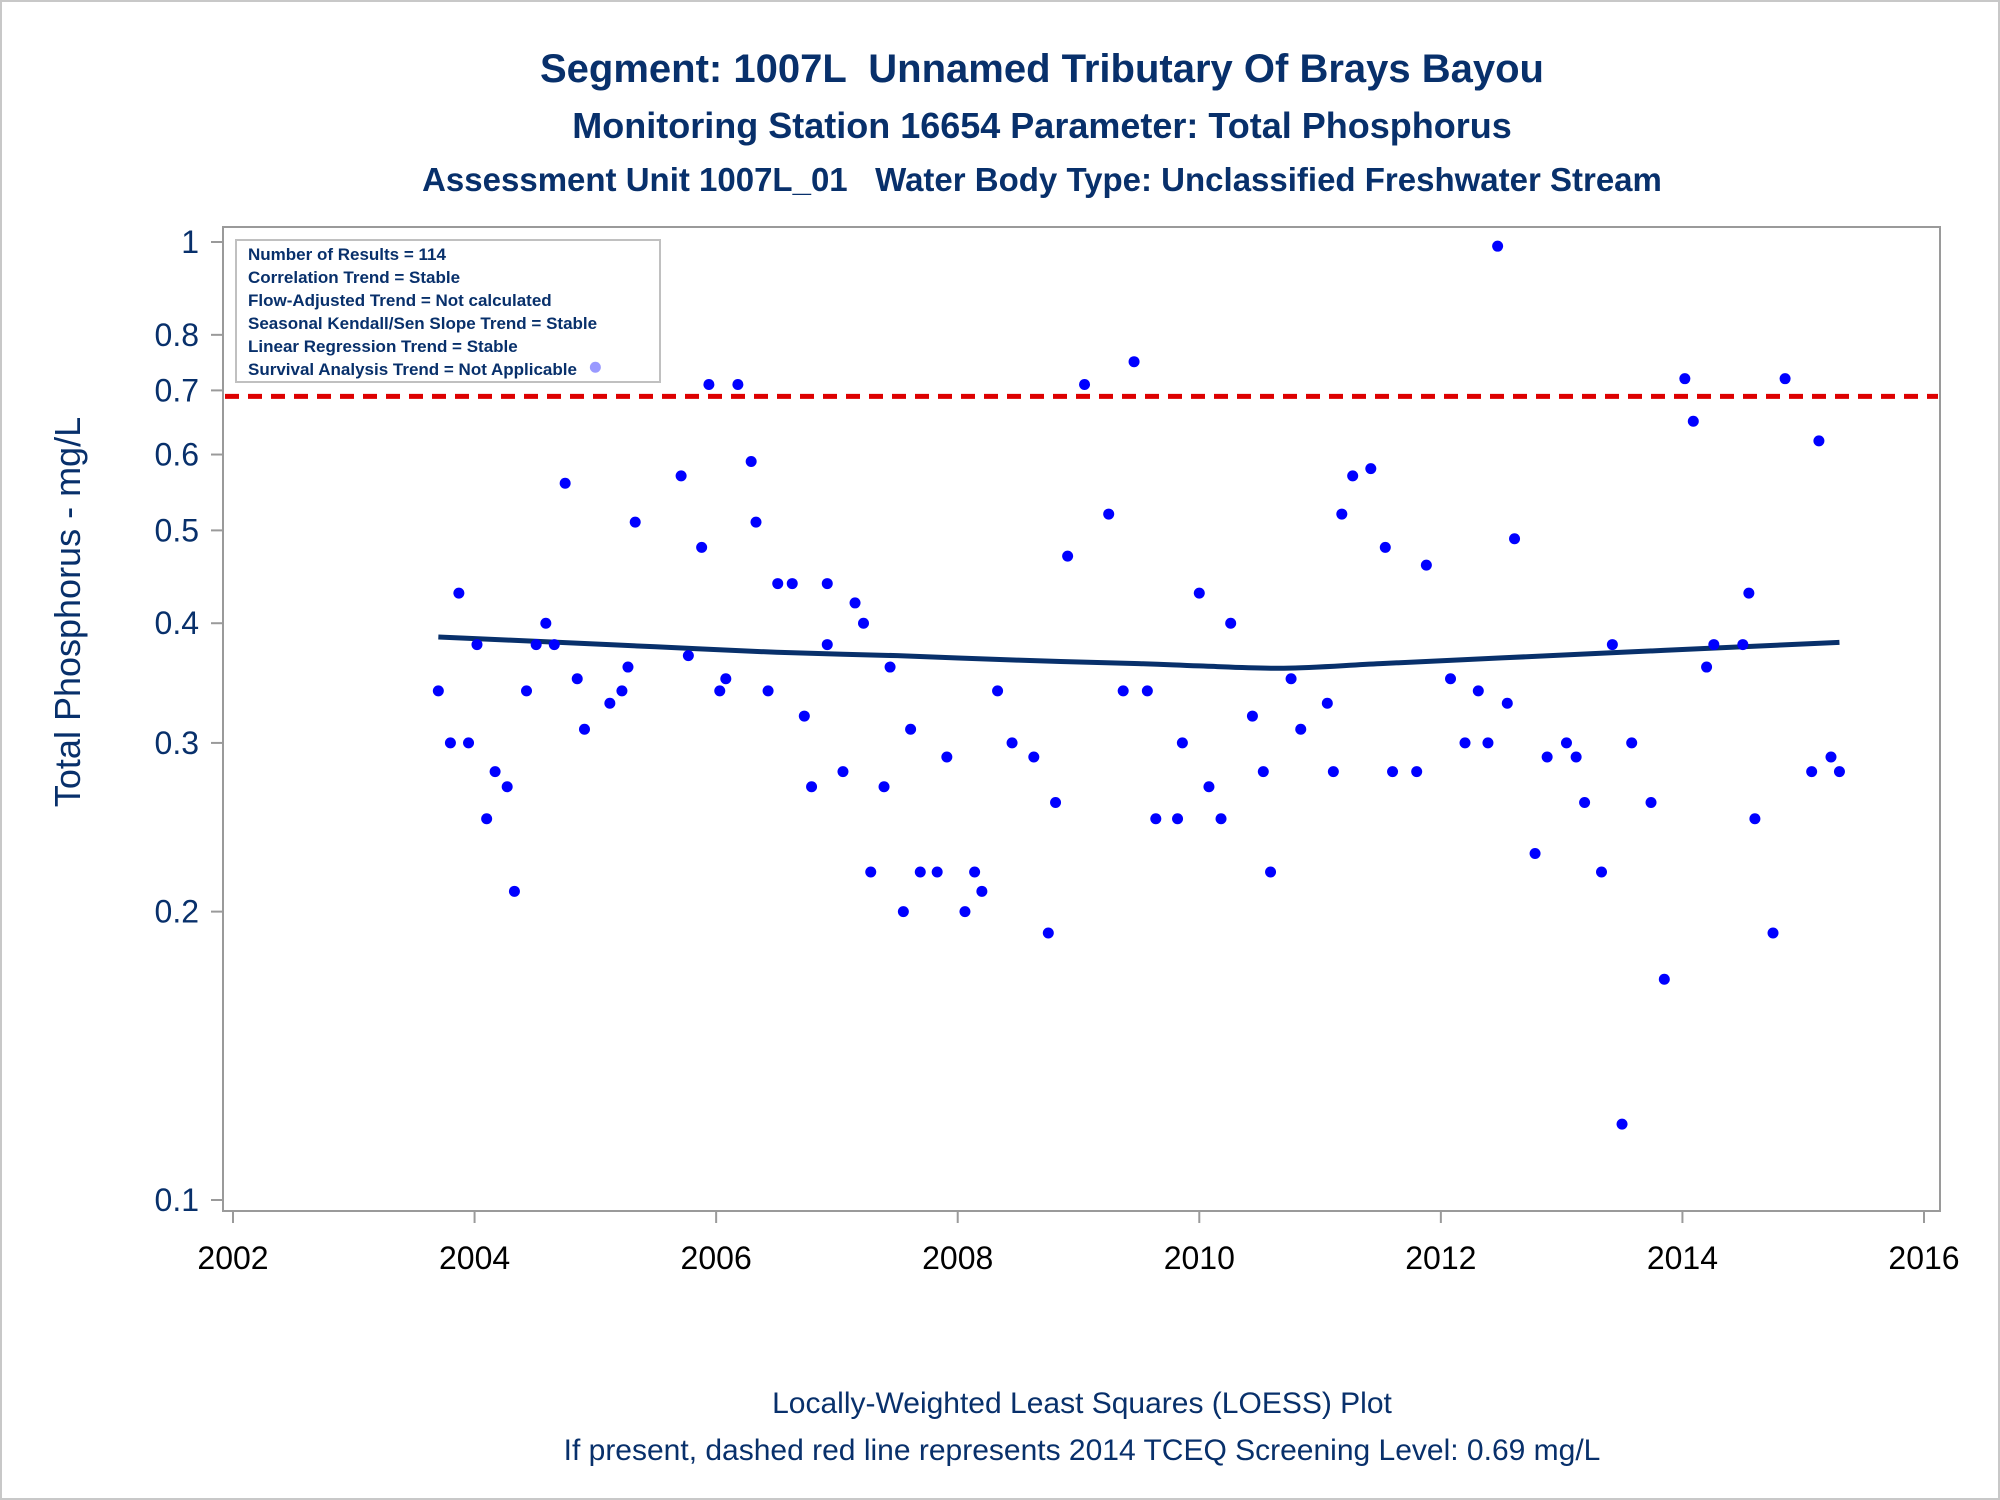  Describe the element at coordinates (177, 1200) in the screenshot. I see `y-tick-label: 0.1` at that location.